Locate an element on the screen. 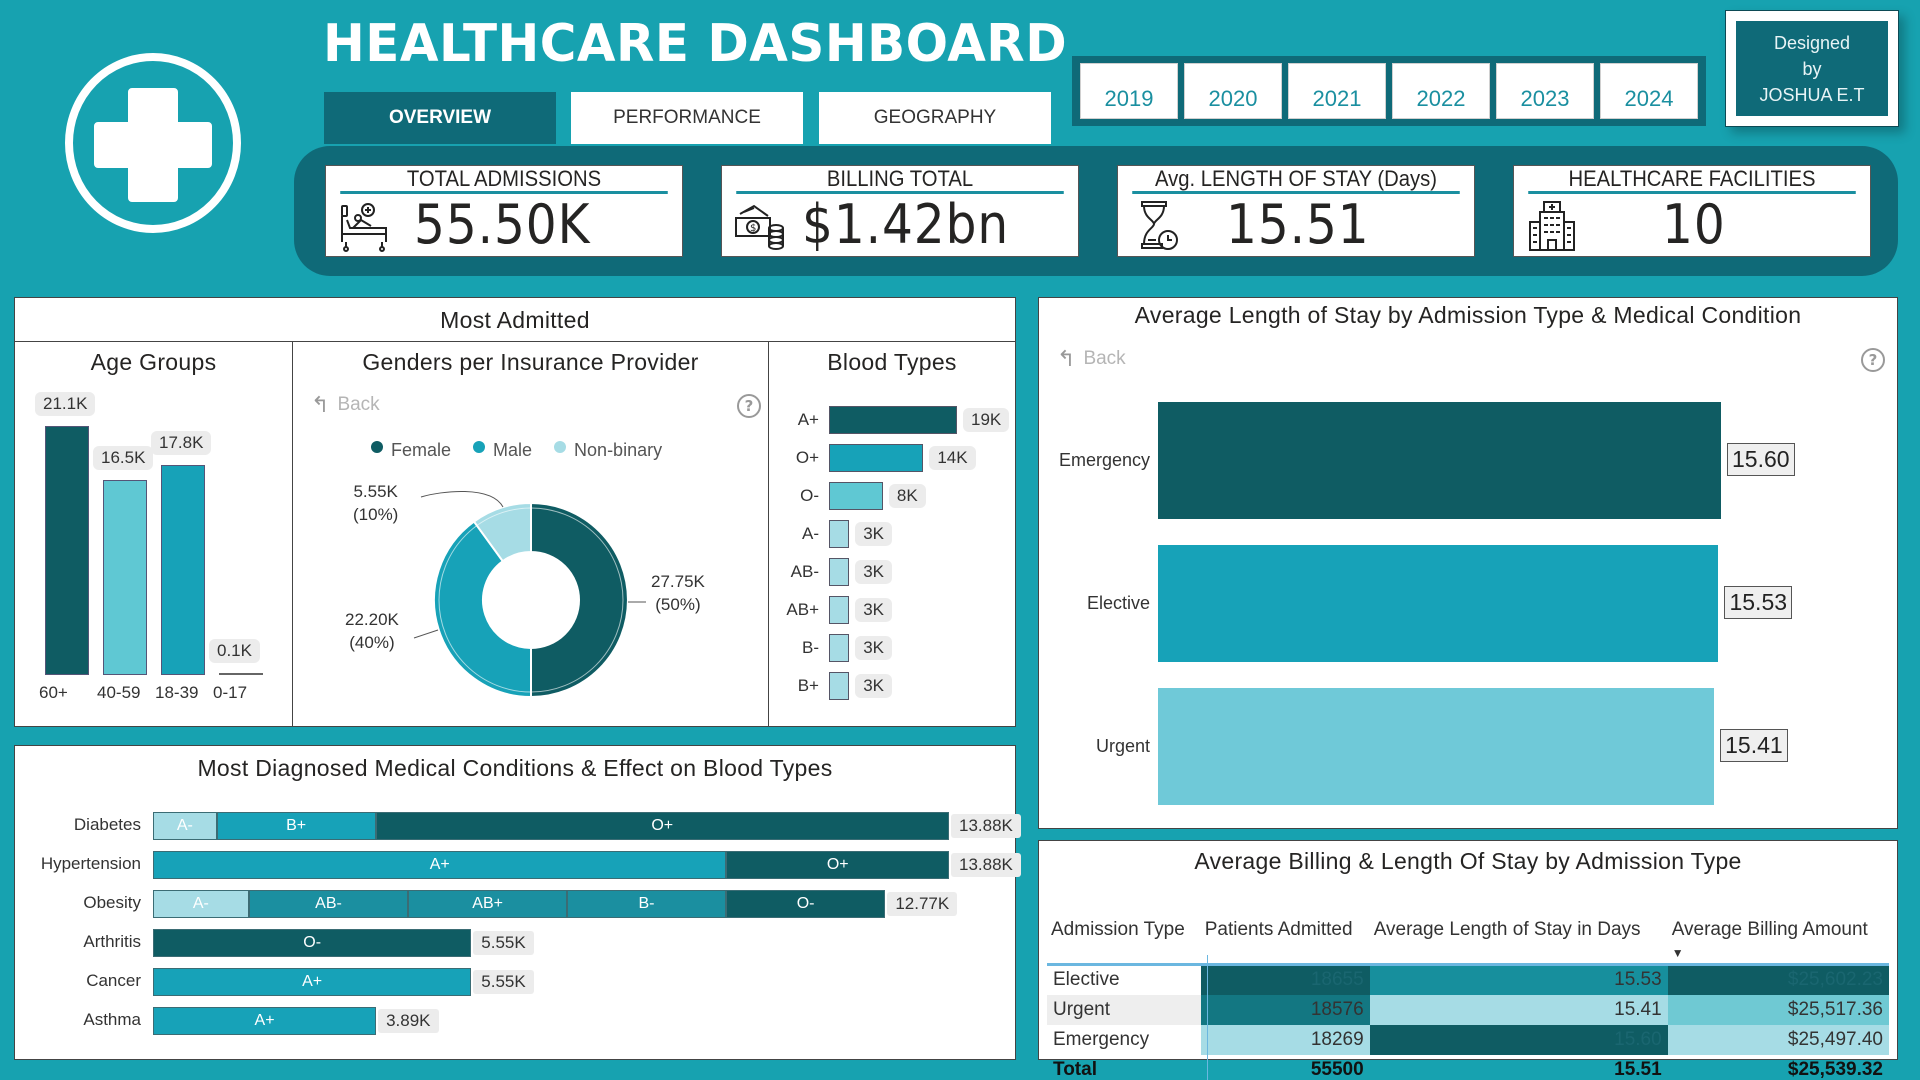  table-row: Elective 18655 15.53 $25,602.23 is located at coordinates (1468, 979).